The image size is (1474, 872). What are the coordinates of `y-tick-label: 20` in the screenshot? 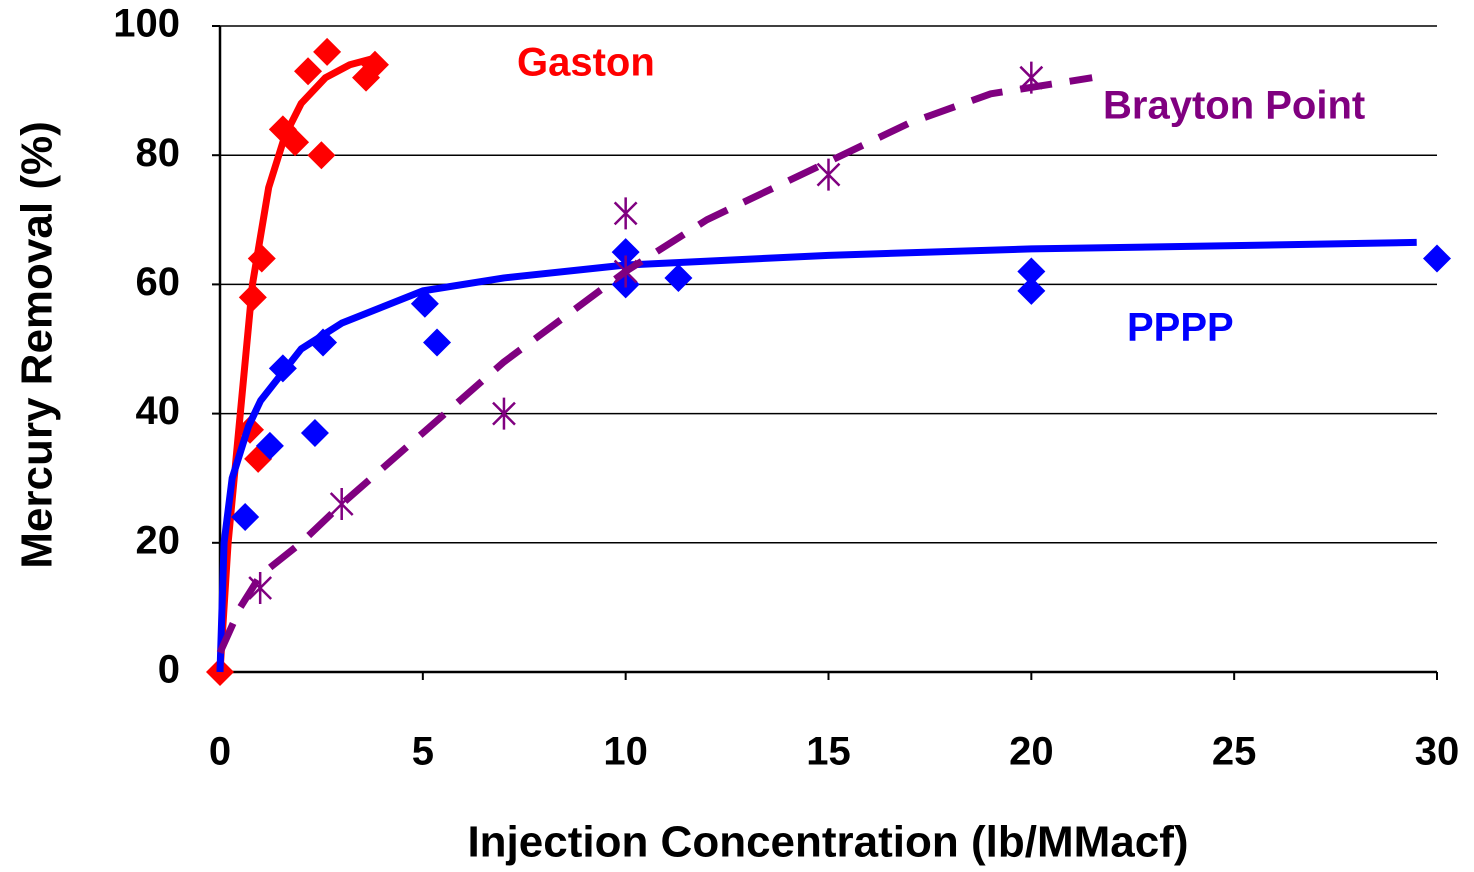 It's located at (158, 540).